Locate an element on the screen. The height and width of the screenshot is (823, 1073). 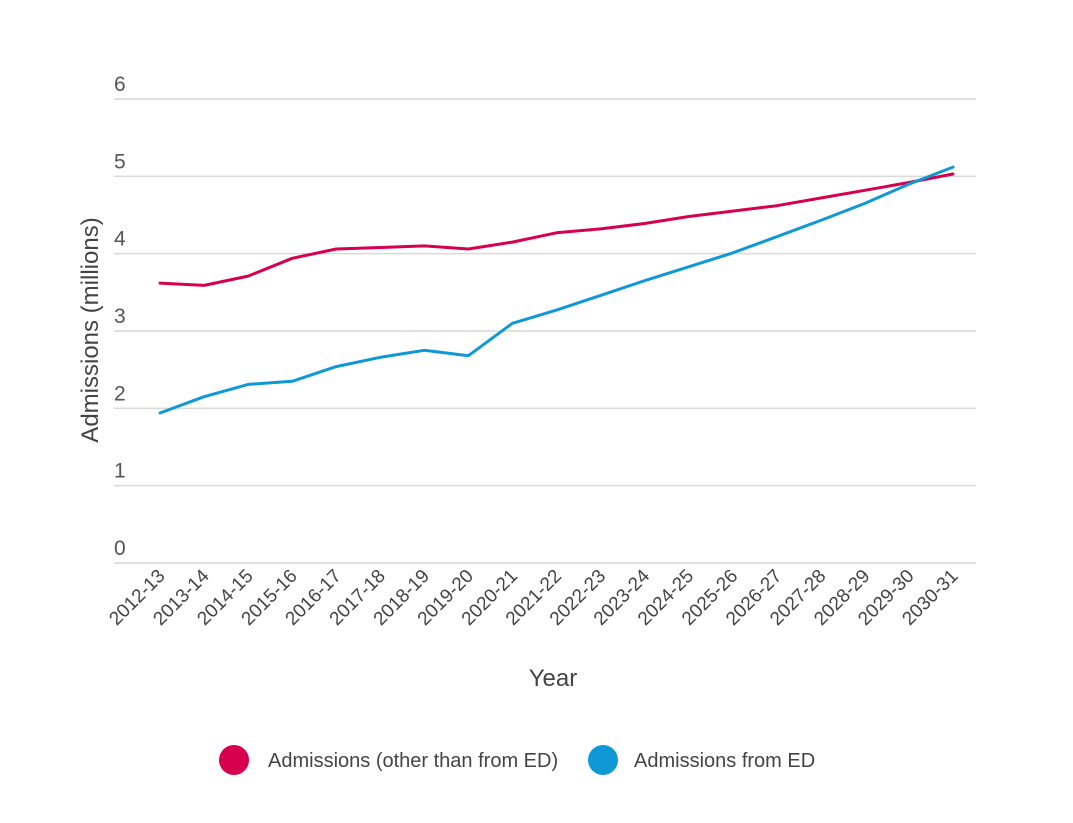
y-tick-label: 3 is located at coordinates (120, 316).